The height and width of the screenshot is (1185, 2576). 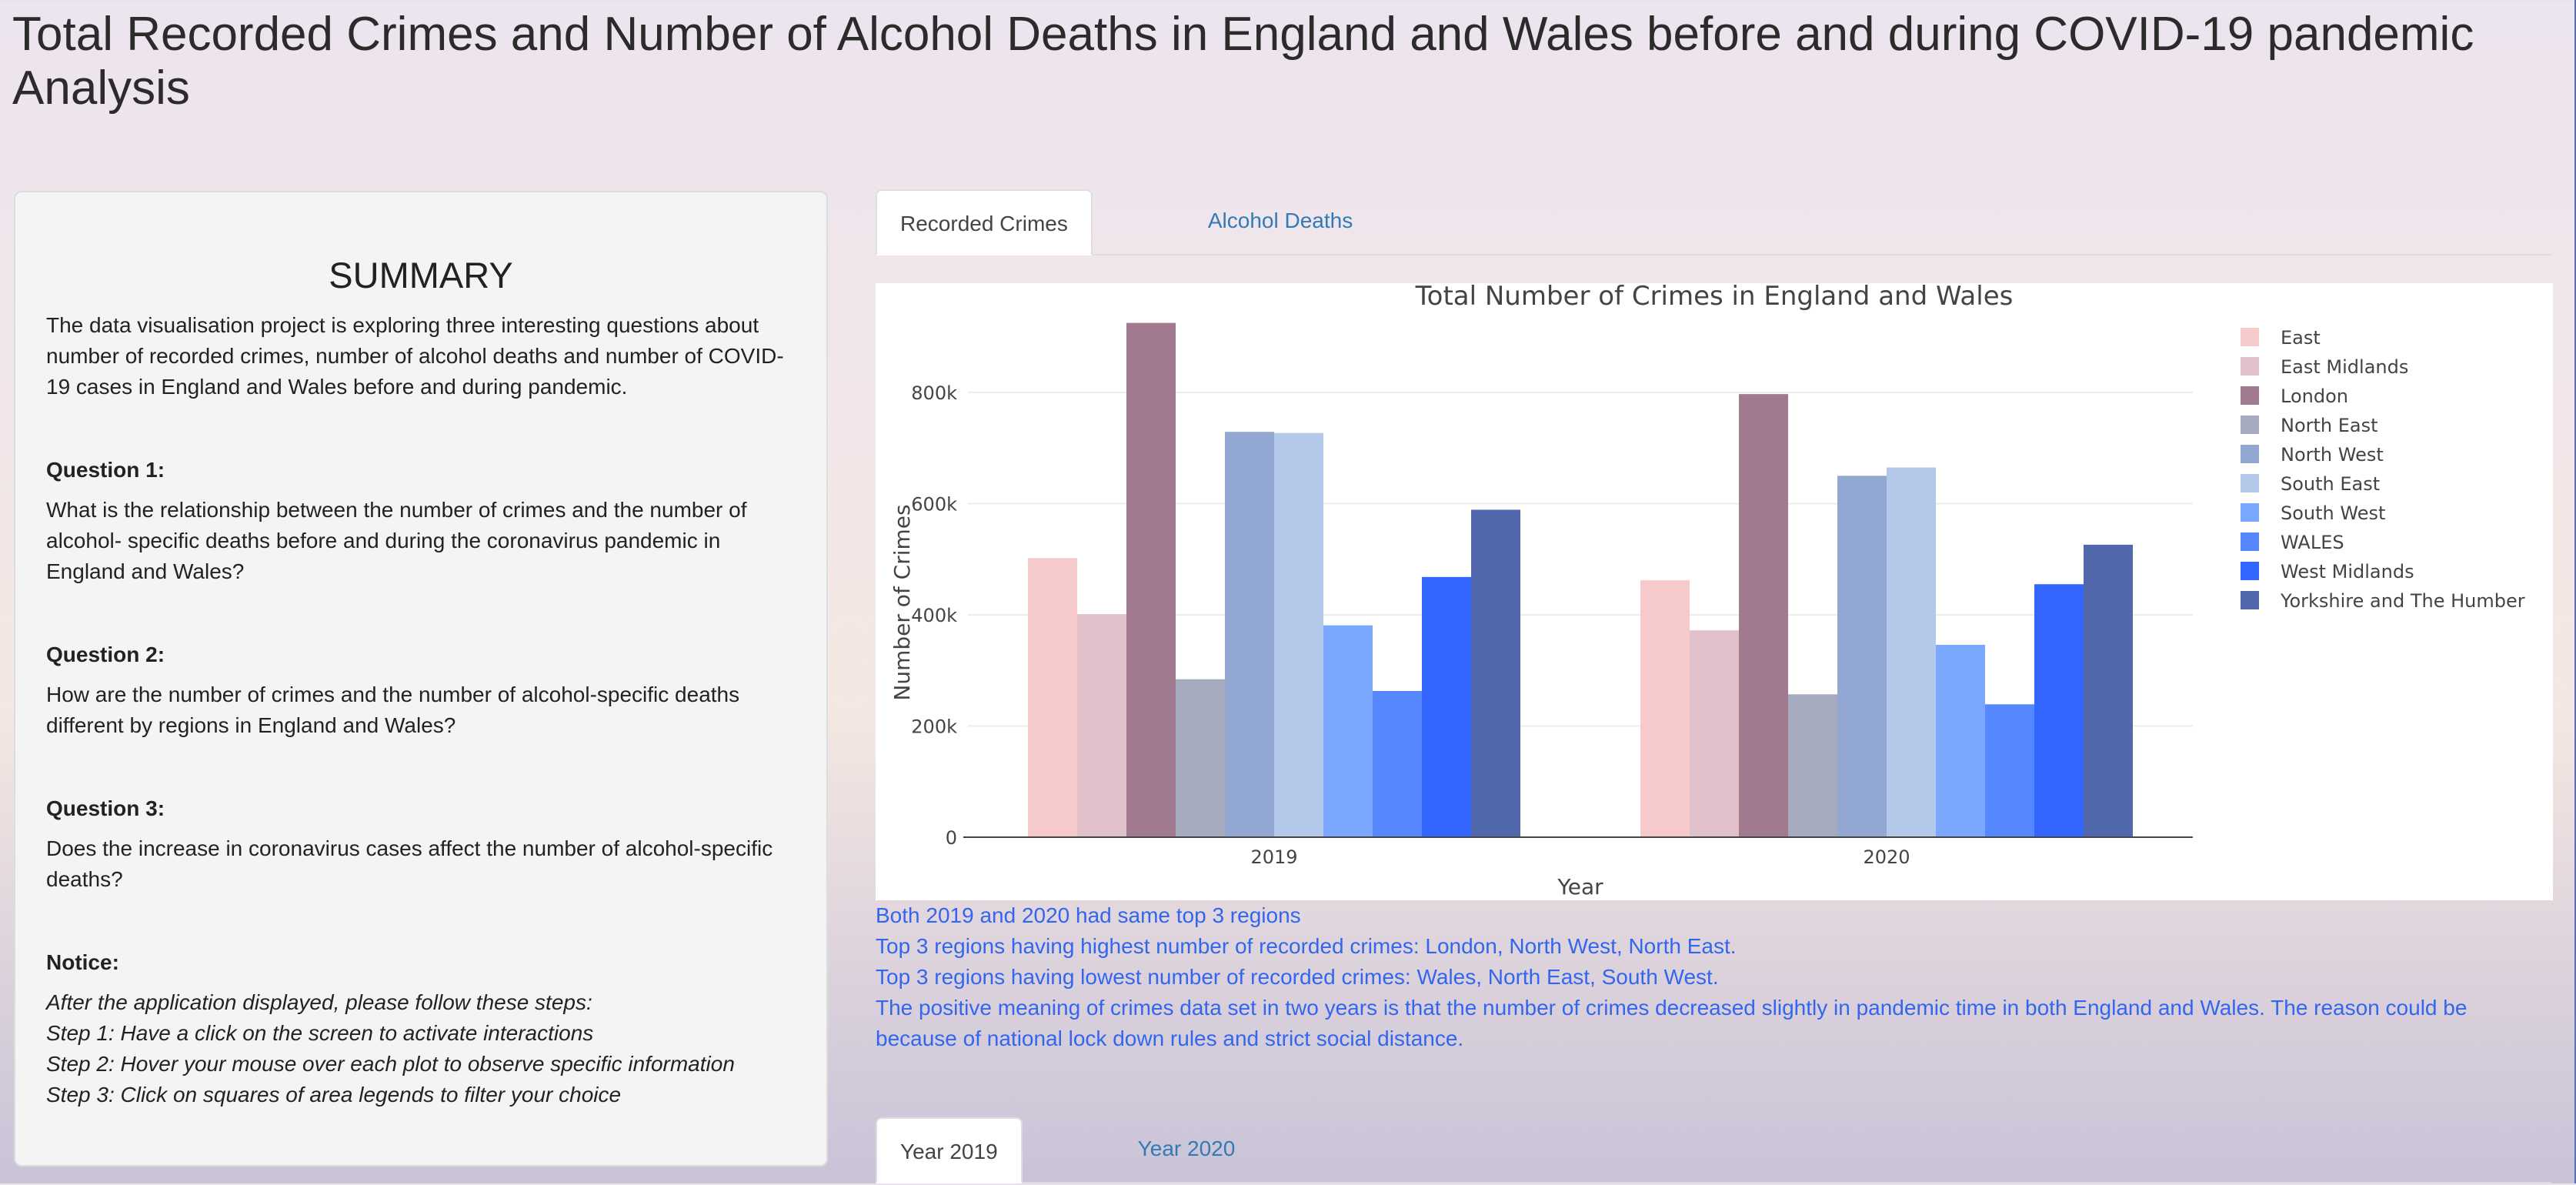 What do you see at coordinates (951, 838) in the screenshot?
I see `y-tick-label: 0` at bounding box center [951, 838].